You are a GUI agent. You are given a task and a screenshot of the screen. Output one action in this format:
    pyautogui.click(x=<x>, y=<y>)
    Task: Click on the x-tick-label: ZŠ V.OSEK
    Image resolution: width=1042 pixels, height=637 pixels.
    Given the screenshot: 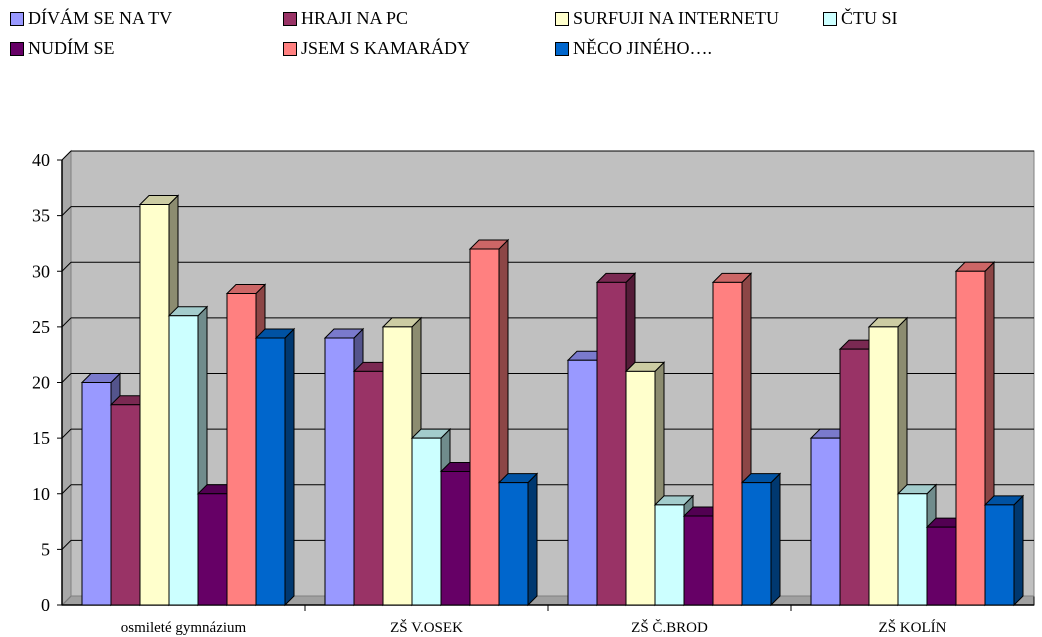 What is the action you would take?
    pyautogui.click(x=426, y=627)
    